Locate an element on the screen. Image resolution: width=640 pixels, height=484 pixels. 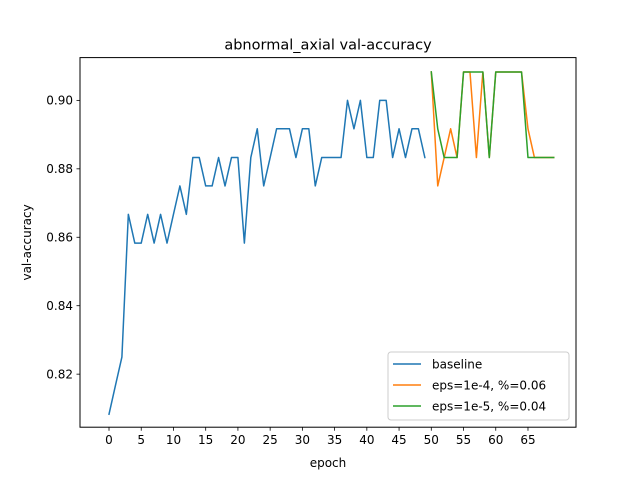
y-axis: 0.82 0.84 0.86 0.88 0.90 is located at coordinates (63, 237).